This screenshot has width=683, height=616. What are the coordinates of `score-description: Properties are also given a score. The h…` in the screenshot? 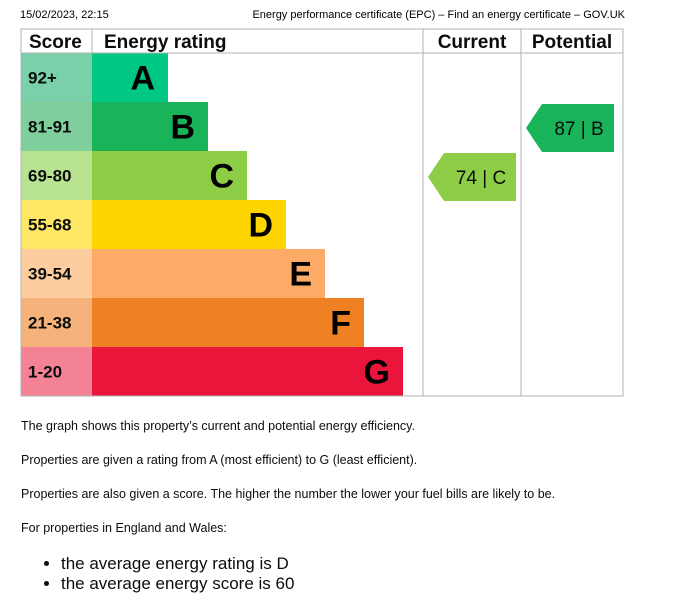 It's located at (288, 494).